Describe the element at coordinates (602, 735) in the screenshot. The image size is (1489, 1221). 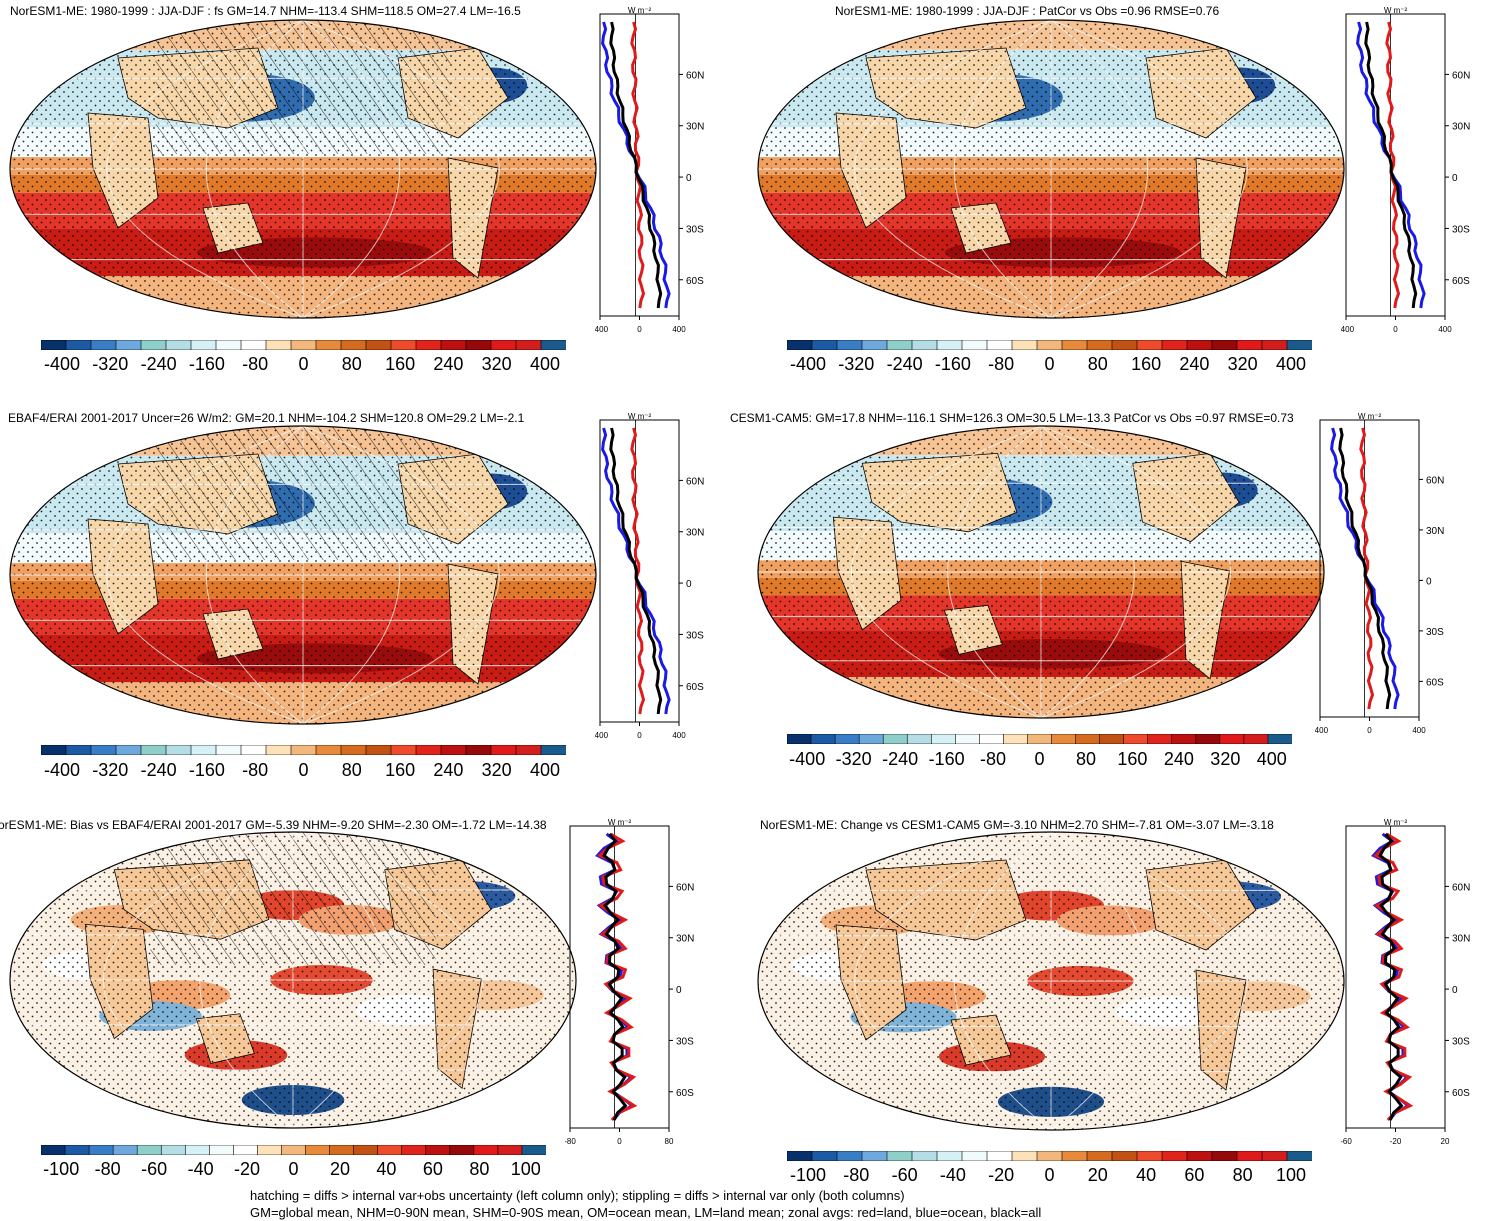
I see `x-tick-label: -400` at that location.